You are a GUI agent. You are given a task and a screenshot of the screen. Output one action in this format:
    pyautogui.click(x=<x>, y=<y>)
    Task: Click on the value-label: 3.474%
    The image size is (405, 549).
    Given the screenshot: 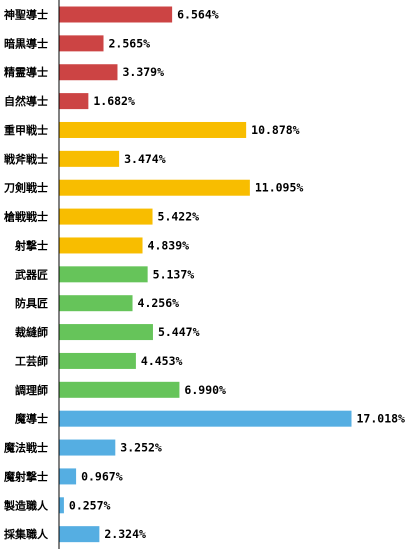 What is the action you would take?
    pyautogui.click(x=145, y=159)
    